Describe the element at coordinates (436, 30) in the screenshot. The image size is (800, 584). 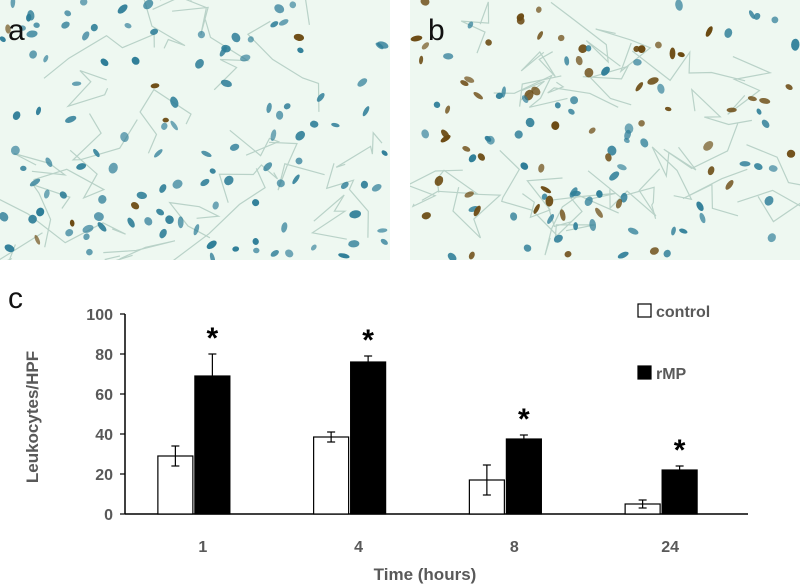
I see `panel-label-b: b` at that location.